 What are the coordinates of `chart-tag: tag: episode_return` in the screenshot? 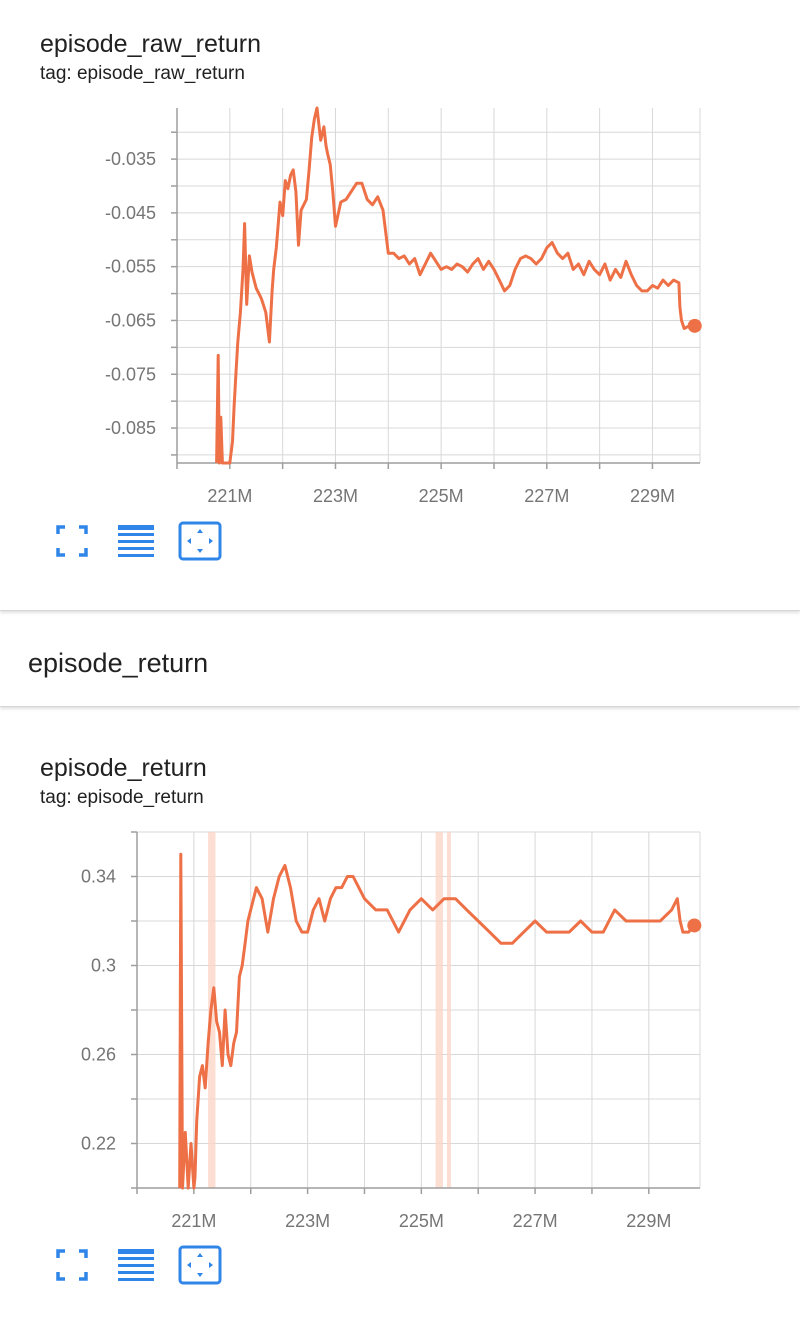 It's located at (122, 797).